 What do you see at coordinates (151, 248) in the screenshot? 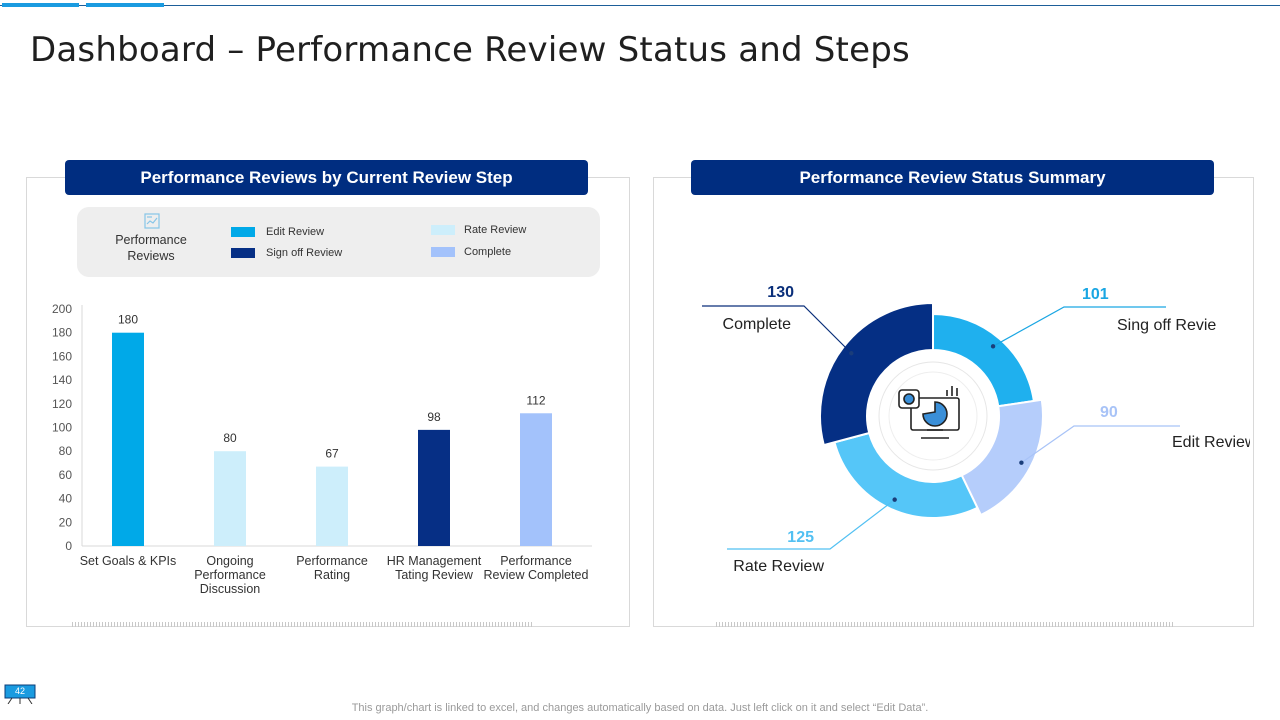
I see `legend-title: Performance Reviews` at bounding box center [151, 248].